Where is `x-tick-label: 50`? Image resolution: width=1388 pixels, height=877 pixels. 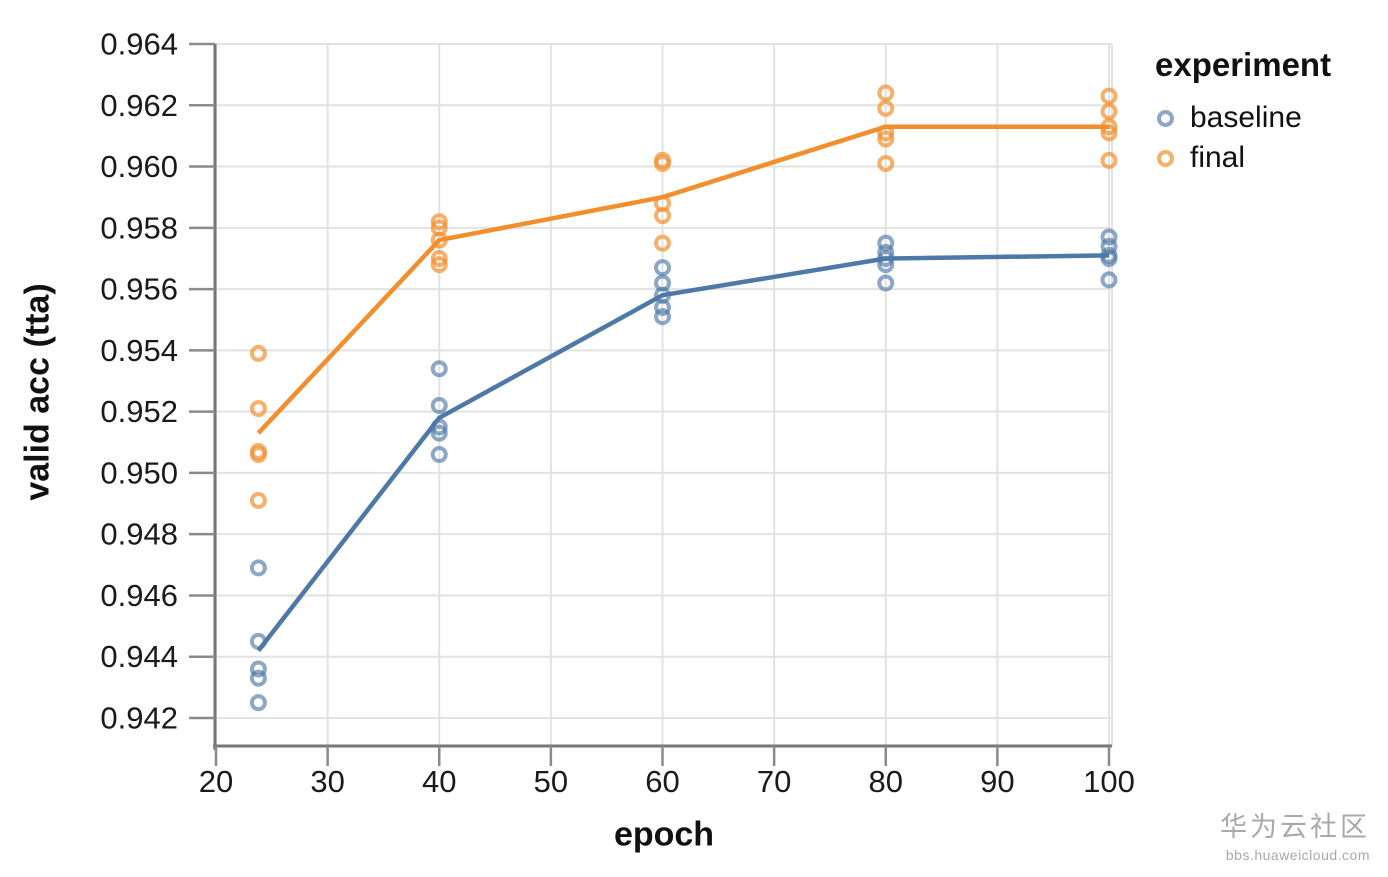
x-tick-label: 50 is located at coordinates (551, 781).